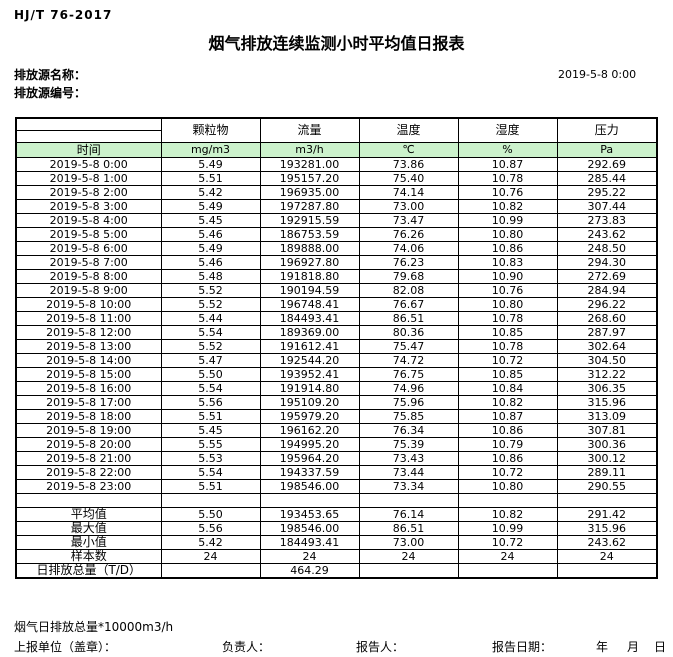 This screenshot has width=673, height=657. What do you see at coordinates (408, 346) in the screenshot?
I see `value-cell: 75.47` at bounding box center [408, 346].